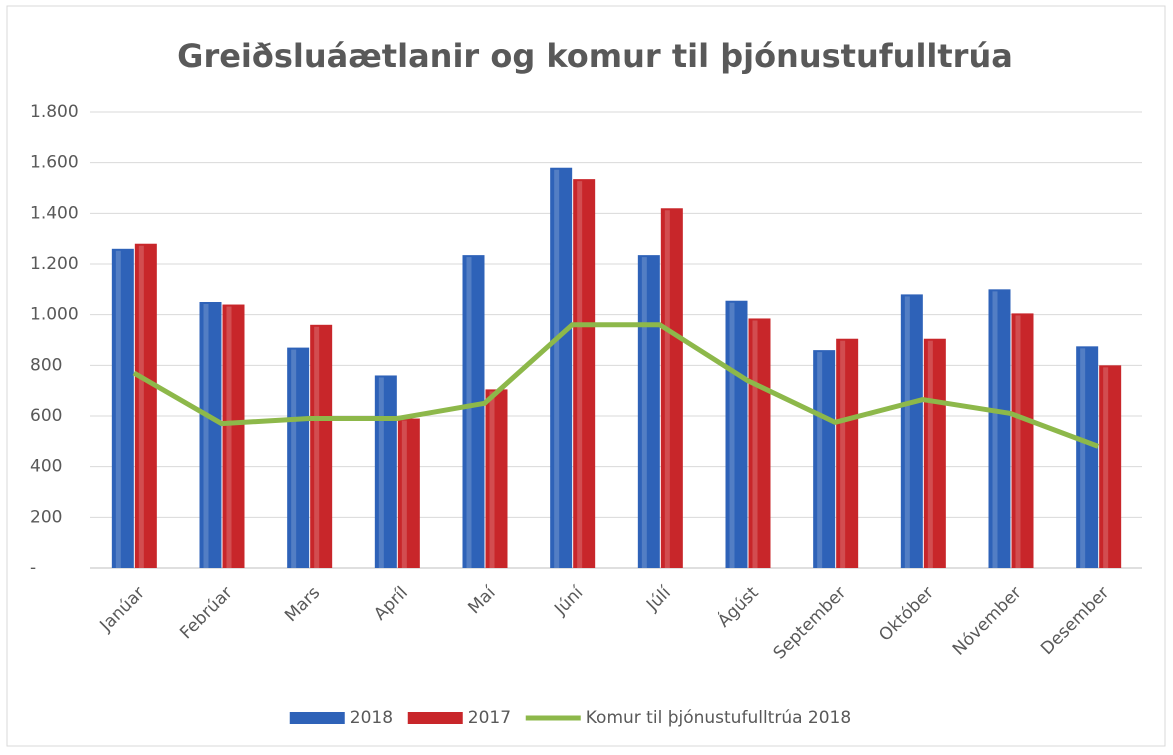 Image resolution: width=1173 pixels, height=755 pixels. Describe the element at coordinates (616, 385) in the screenshot. I see `line` at that location.